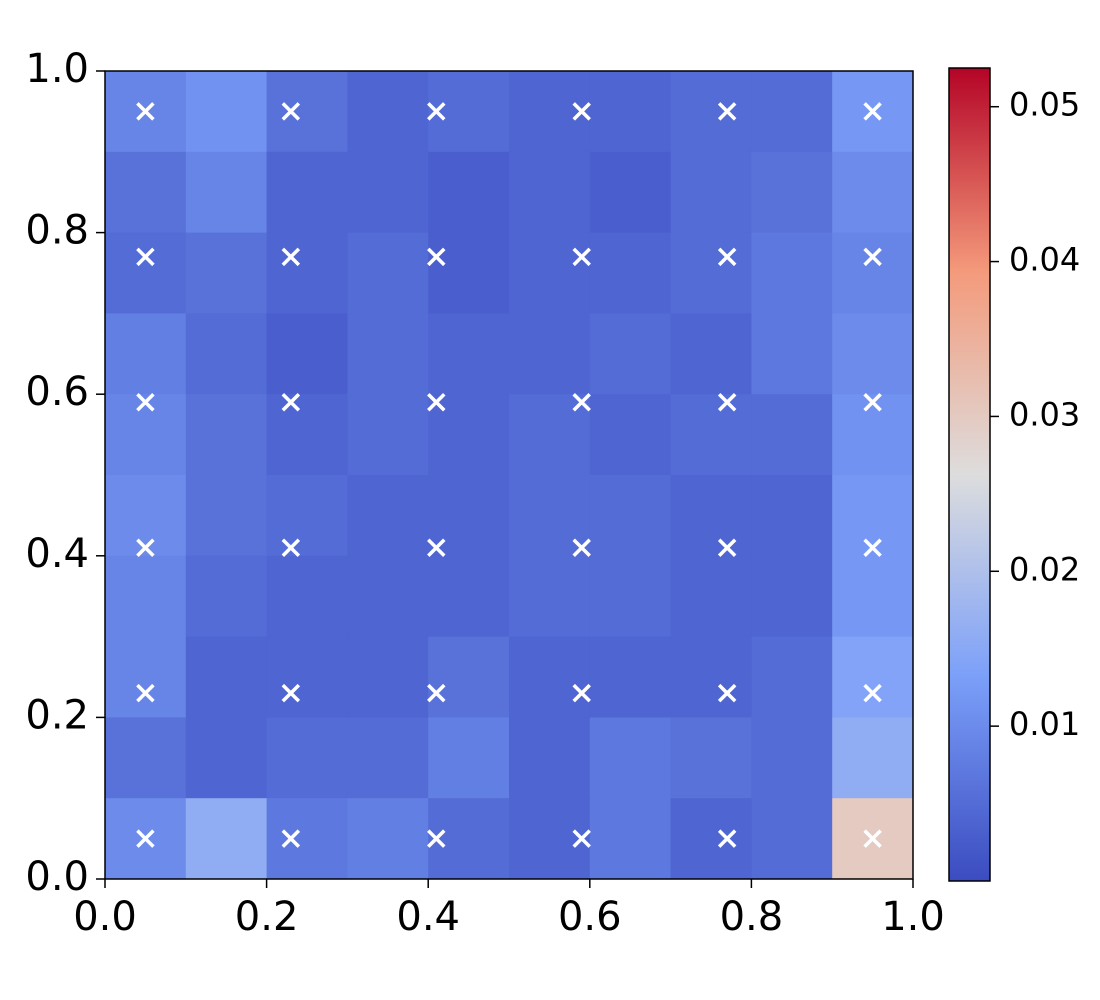  What do you see at coordinates (1044, 414) in the screenshot?
I see `colorbar-tick-label: 0.03` at bounding box center [1044, 414].